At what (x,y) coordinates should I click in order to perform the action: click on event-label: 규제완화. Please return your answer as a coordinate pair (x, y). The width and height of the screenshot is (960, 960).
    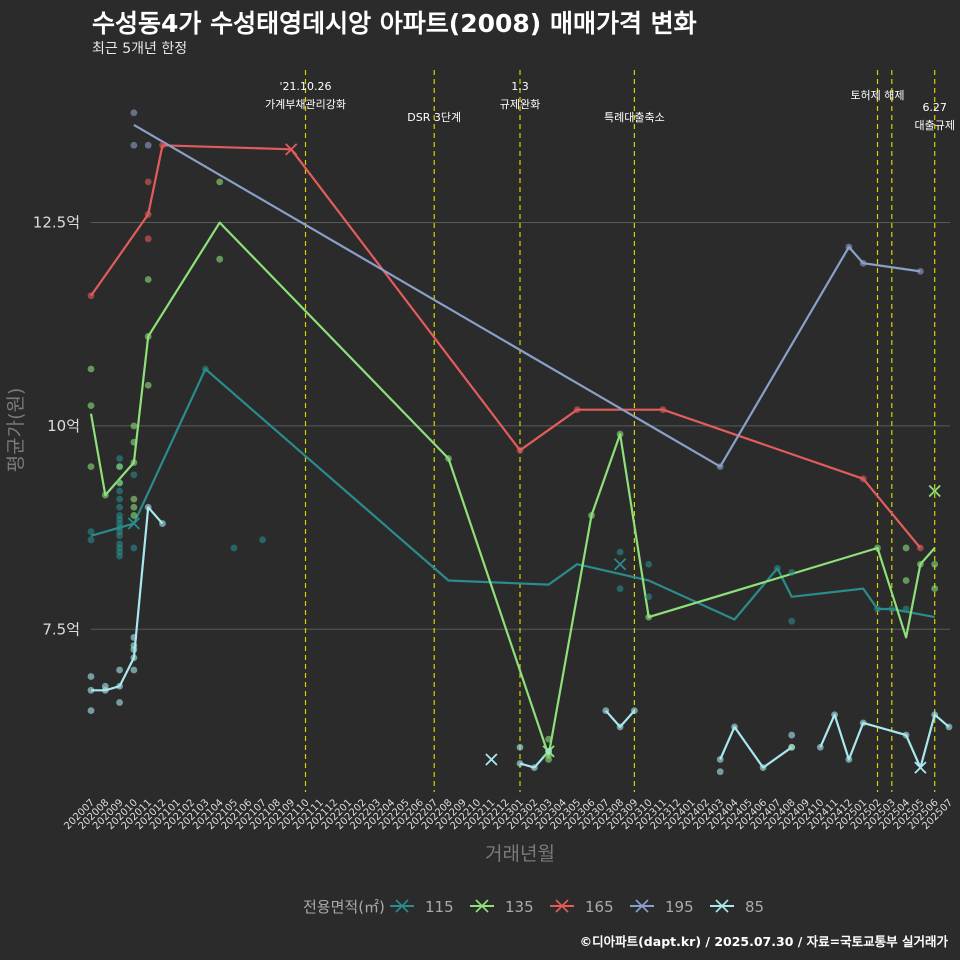
    Looking at the image, I should click on (520, 104).